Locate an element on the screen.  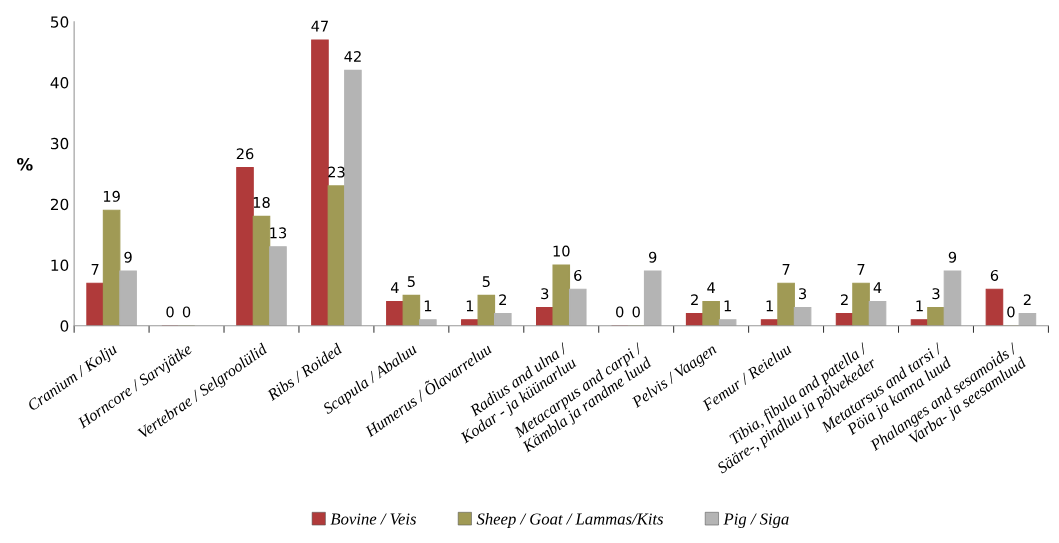
y-tick-label: 10 is located at coordinates (60, 265).